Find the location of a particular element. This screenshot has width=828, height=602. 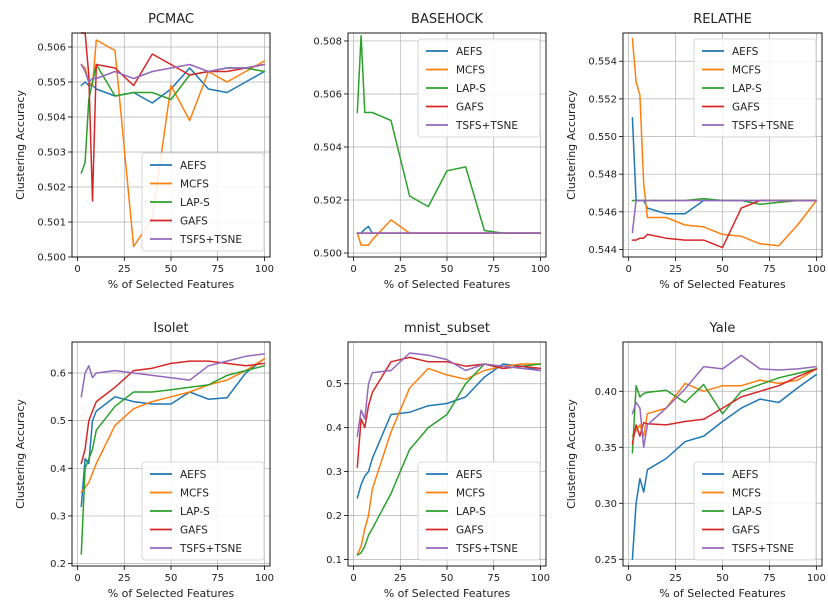

y-tick-label: 0.508 is located at coordinates (327, 41).